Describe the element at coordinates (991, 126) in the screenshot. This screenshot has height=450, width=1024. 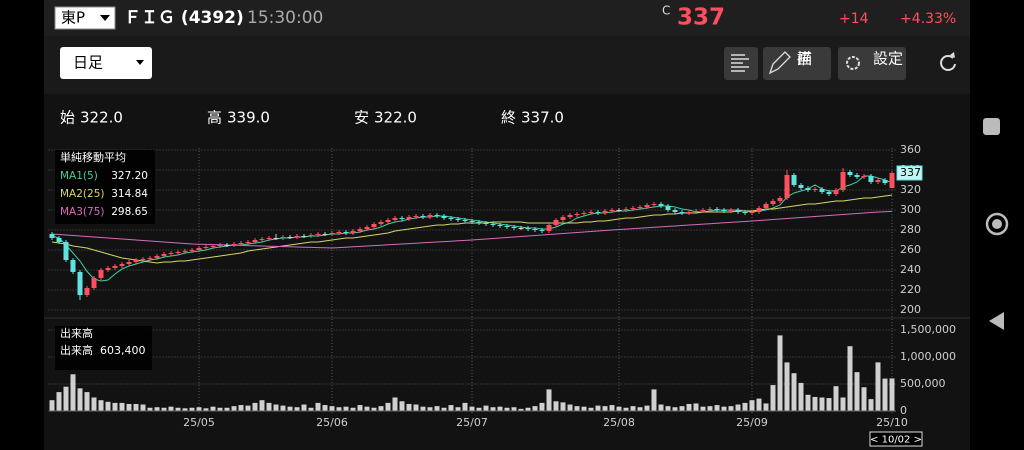
I see `nav-recent` at that location.